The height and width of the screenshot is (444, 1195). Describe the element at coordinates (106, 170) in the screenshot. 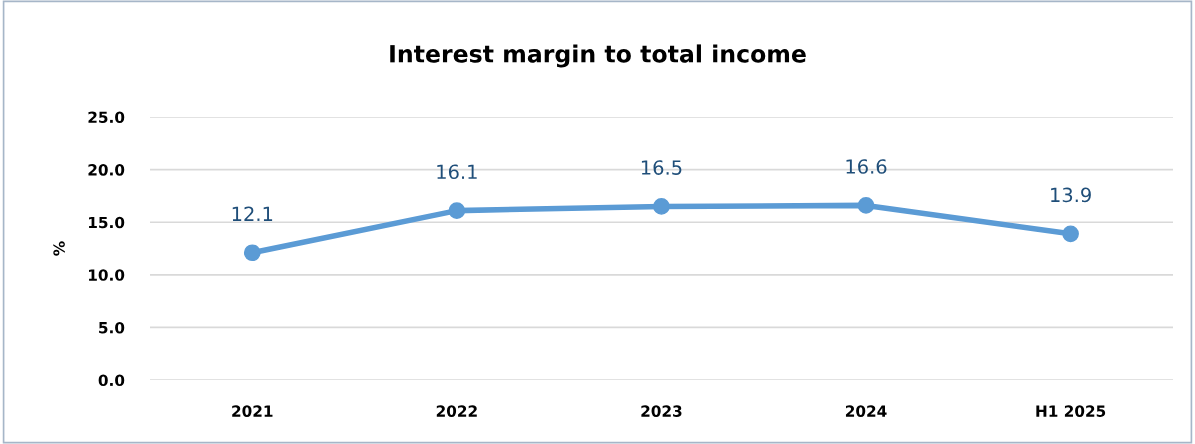

I see `y-tick-label: 20.0` at that location.